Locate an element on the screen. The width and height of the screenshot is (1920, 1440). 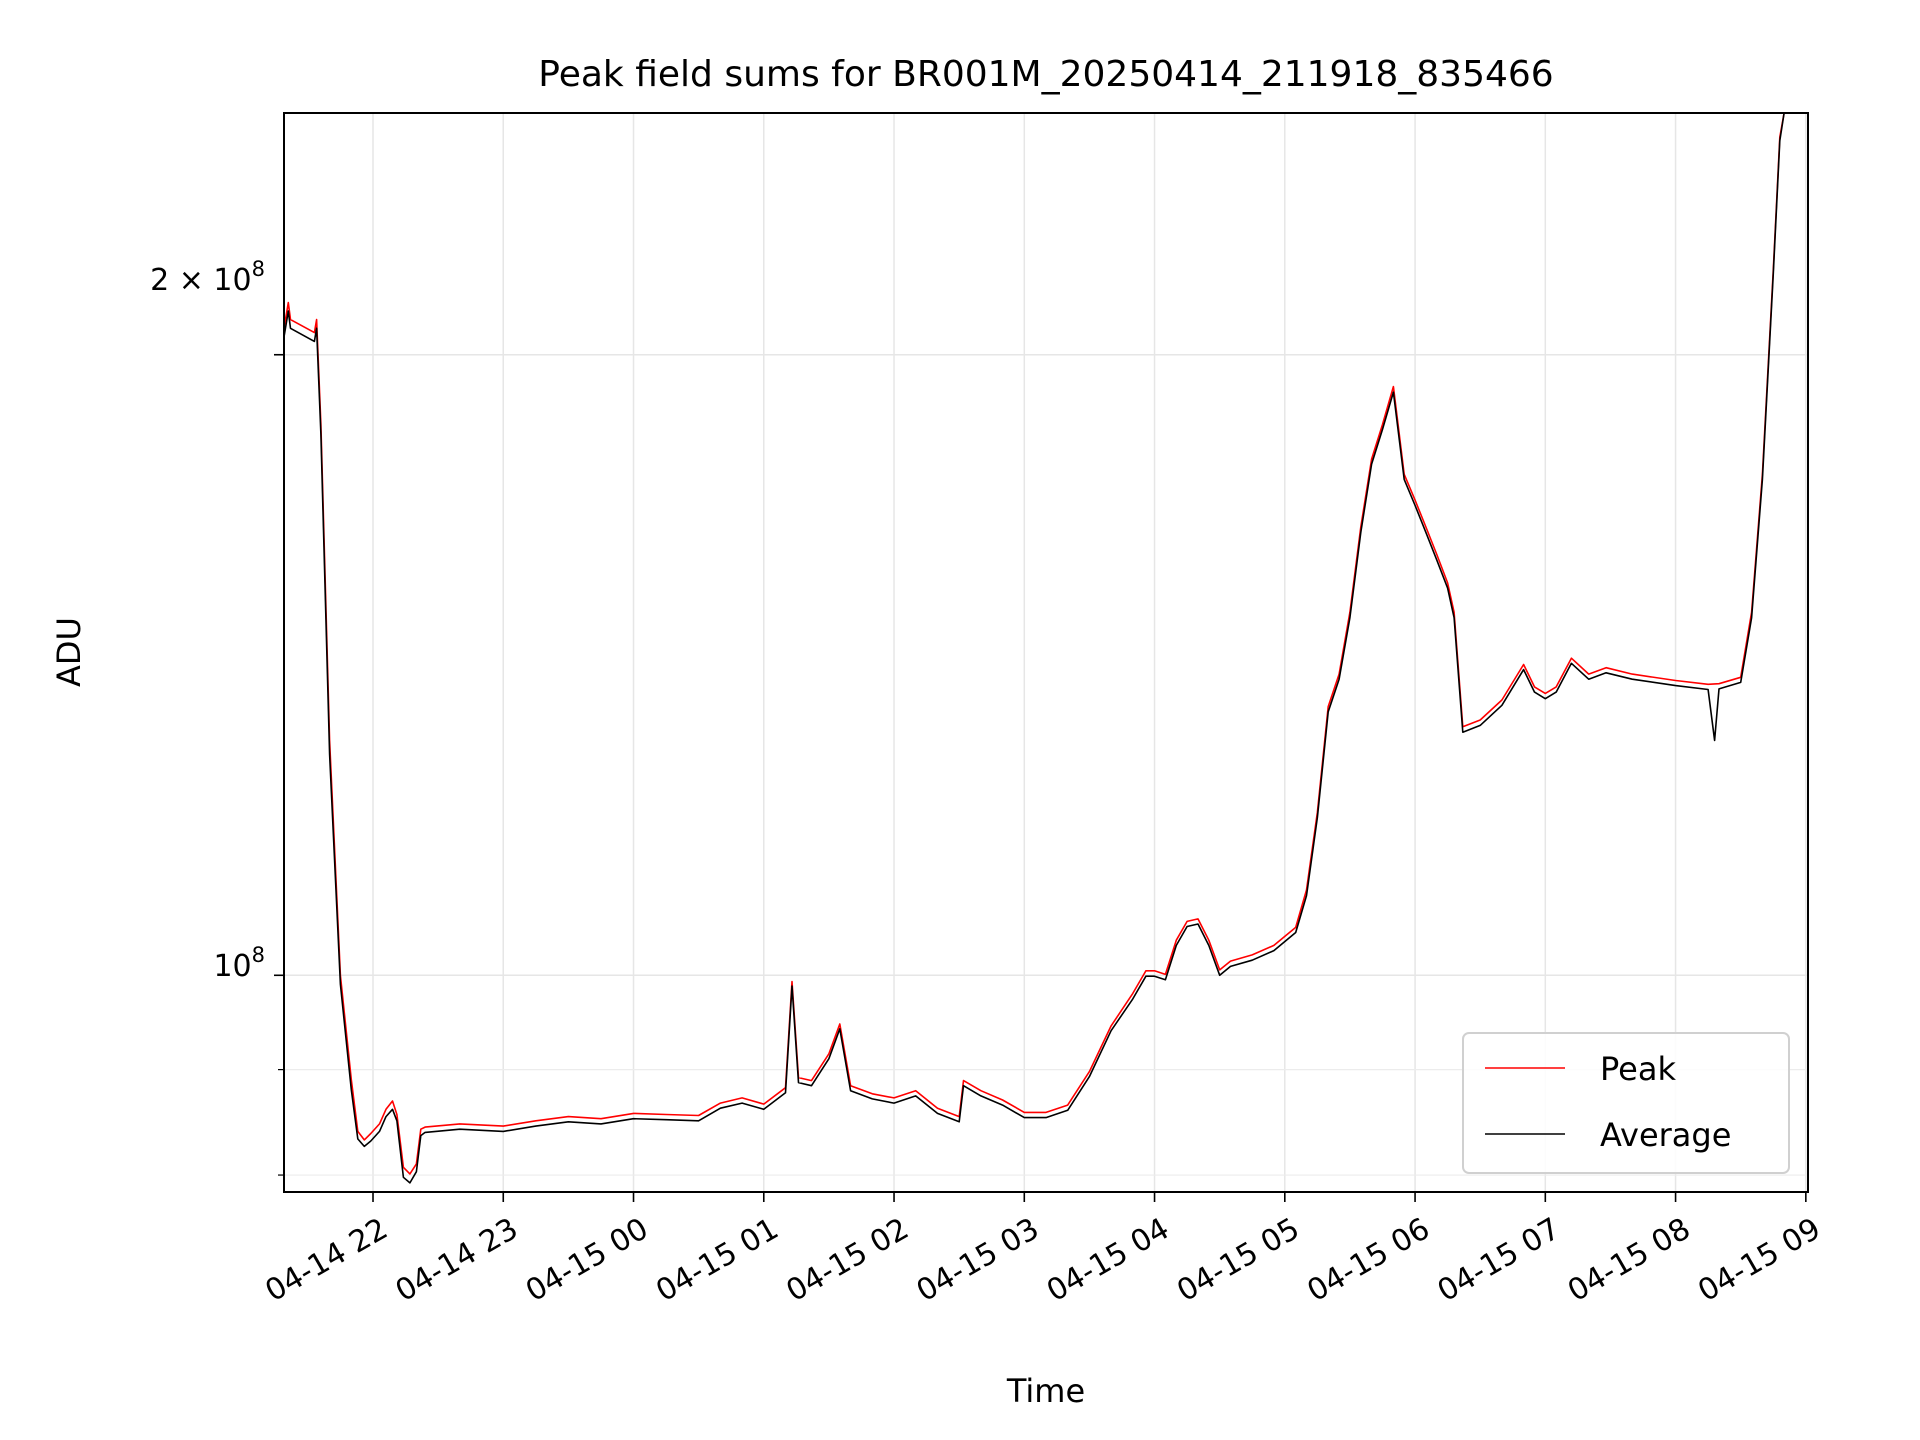
x-axis-label: Time is located at coordinates (1045, 1391).